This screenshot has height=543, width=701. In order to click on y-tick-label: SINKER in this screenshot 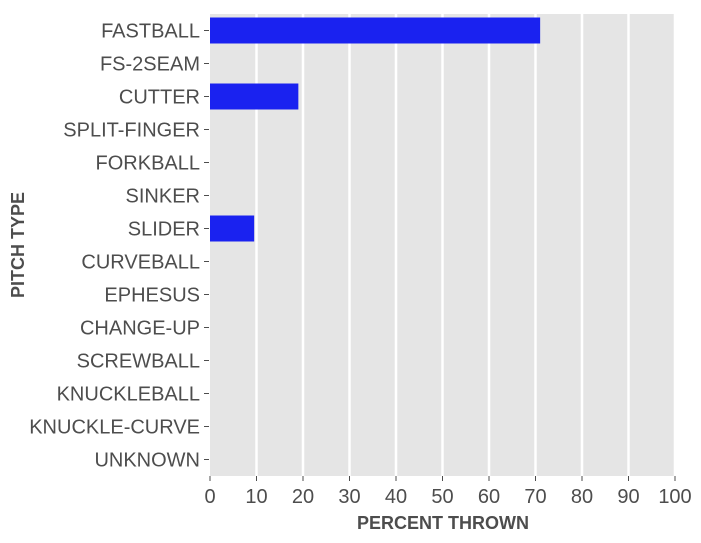, I will do `click(163, 197)`.